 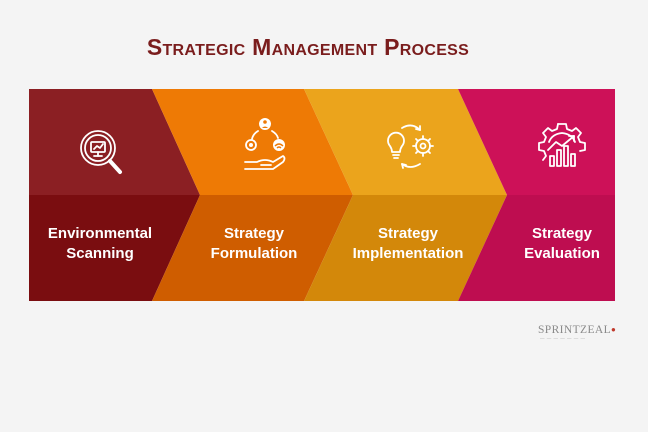 What do you see at coordinates (100, 253) in the screenshot?
I see `stage-1-label-line2: Scanning` at bounding box center [100, 253].